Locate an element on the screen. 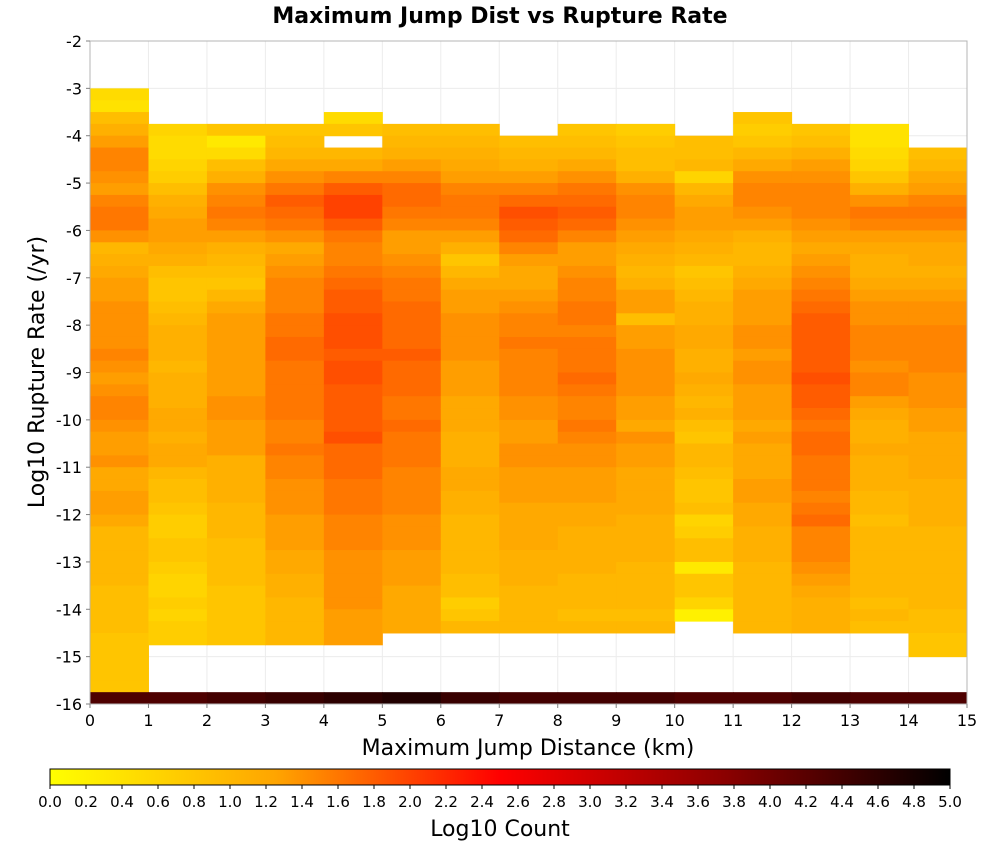  y-tick-label: -5 is located at coordinates (74, 183).